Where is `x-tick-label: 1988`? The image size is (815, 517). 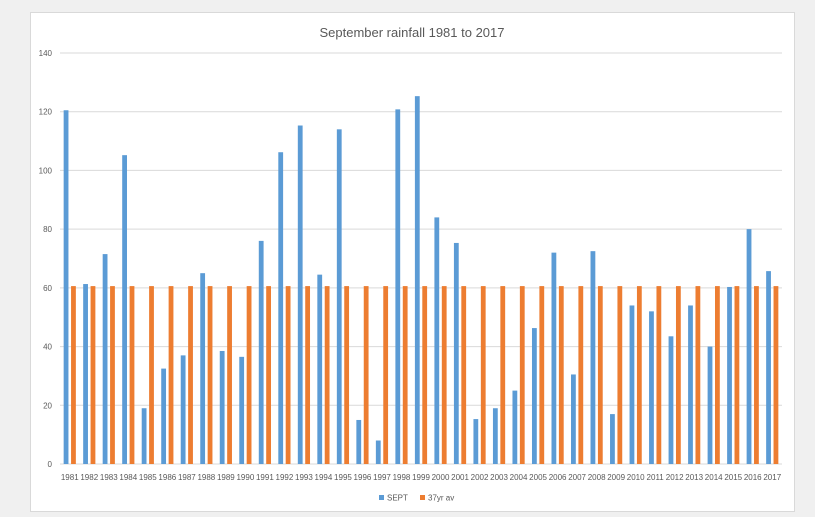 x-tick-label: 1988 is located at coordinates (206, 477).